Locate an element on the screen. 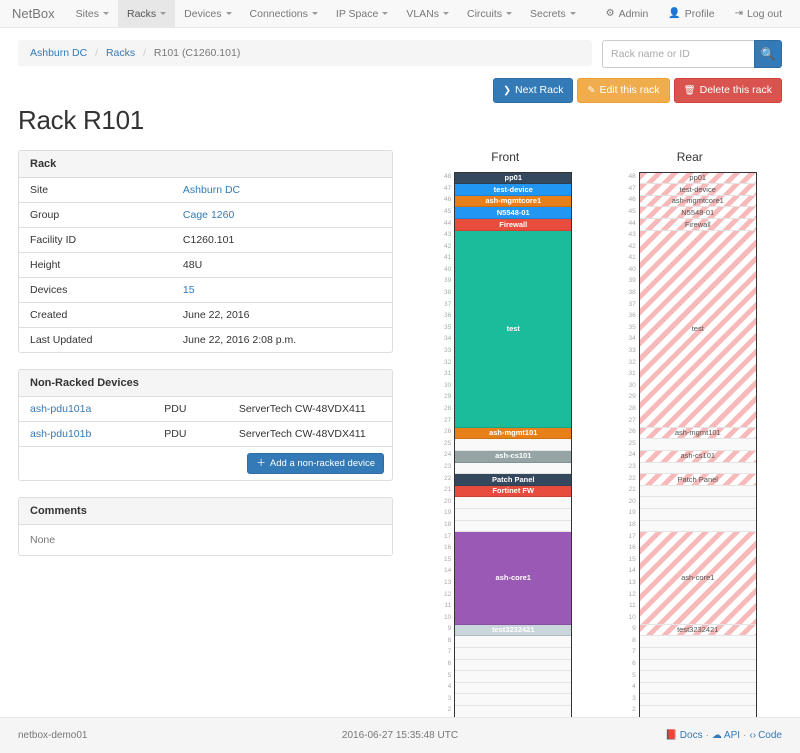 Image resolution: width=800 pixels, height=753 pixels. rack-device-rear: Firewall is located at coordinates (697, 224).